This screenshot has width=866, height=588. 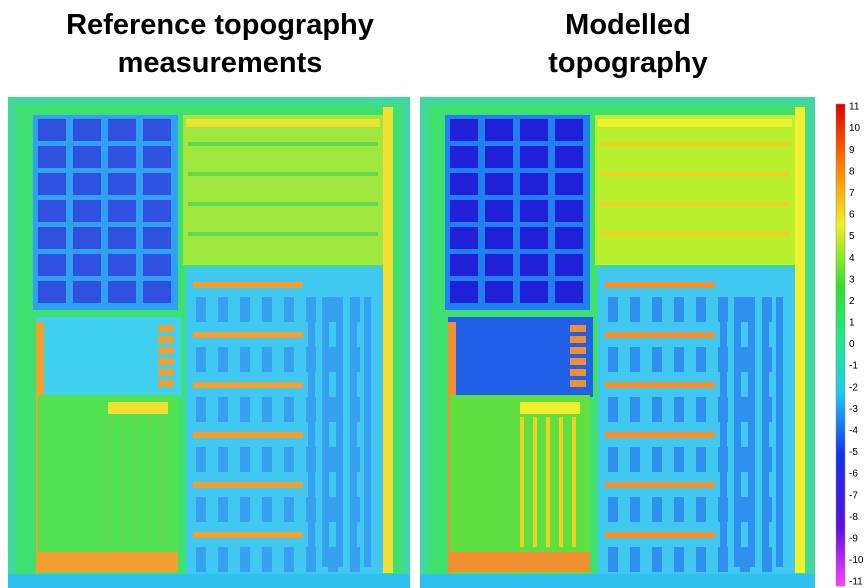 What do you see at coordinates (852, 279) in the screenshot?
I see `colorbar-tick-label: 3` at bounding box center [852, 279].